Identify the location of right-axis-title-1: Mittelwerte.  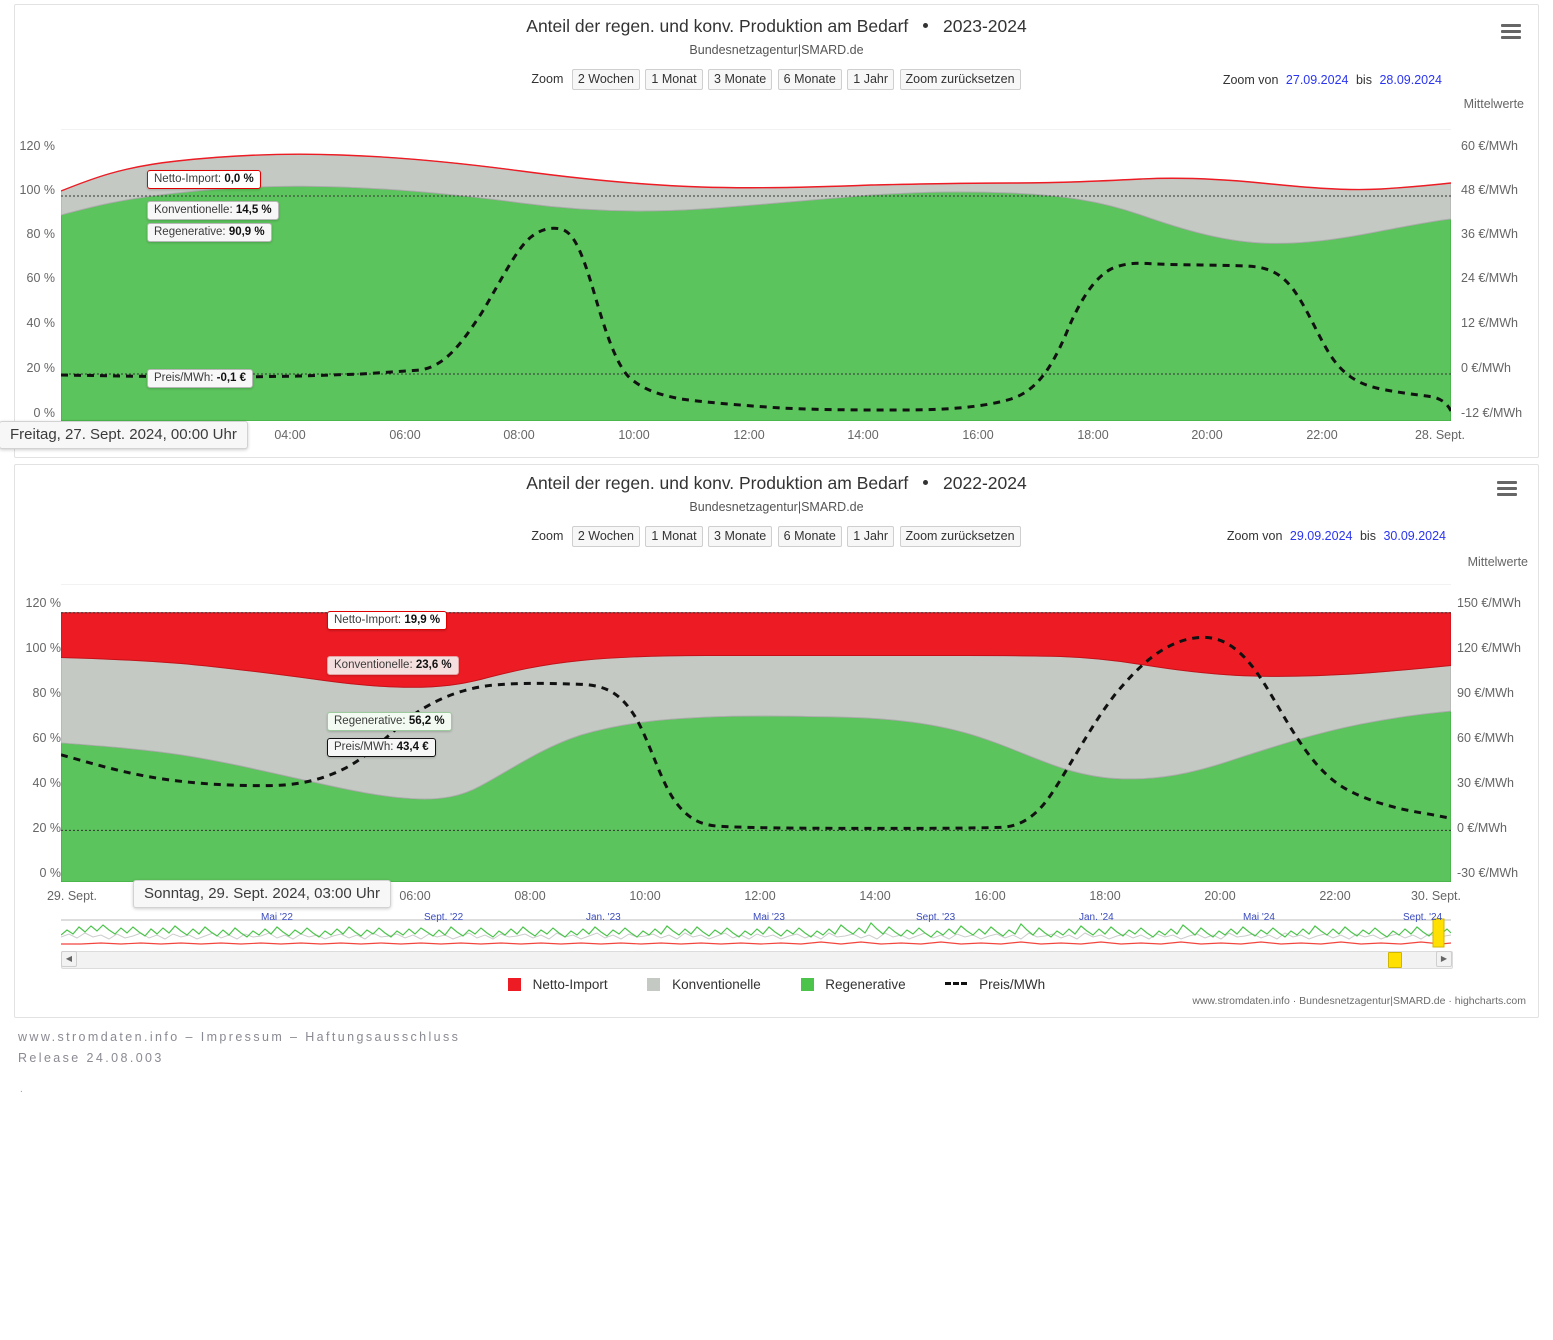
(1493, 104).